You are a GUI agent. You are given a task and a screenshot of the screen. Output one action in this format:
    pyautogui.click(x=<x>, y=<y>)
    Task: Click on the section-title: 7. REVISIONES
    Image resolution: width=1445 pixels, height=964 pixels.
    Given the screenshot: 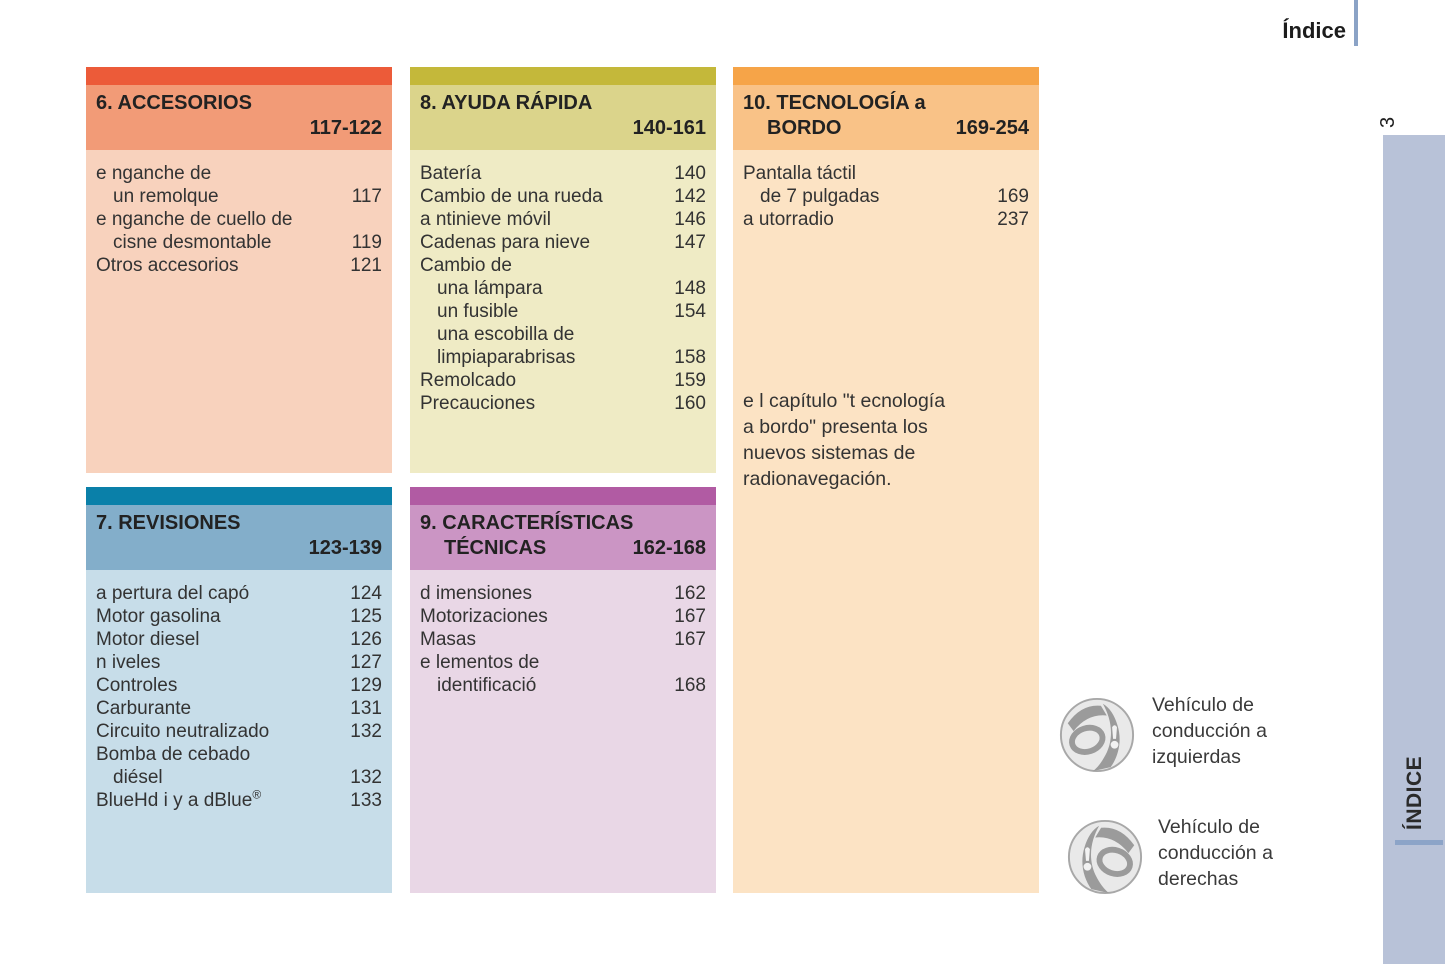 What is the action you would take?
    pyautogui.click(x=168, y=523)
    